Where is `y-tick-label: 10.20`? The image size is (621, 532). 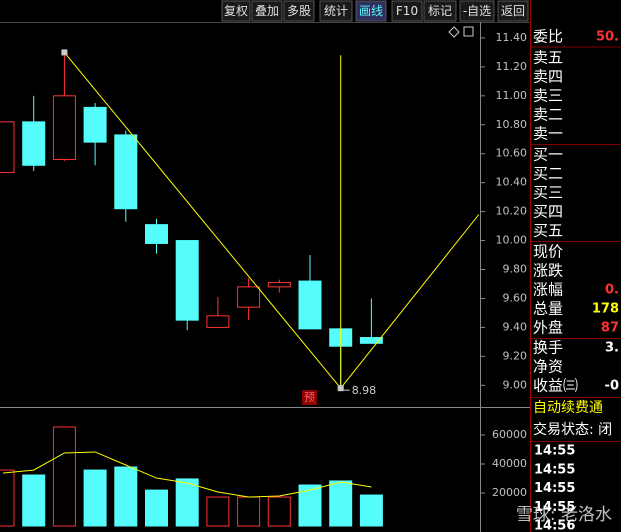 y-tick-label: 10.20 is located at coordinates (512, 211).